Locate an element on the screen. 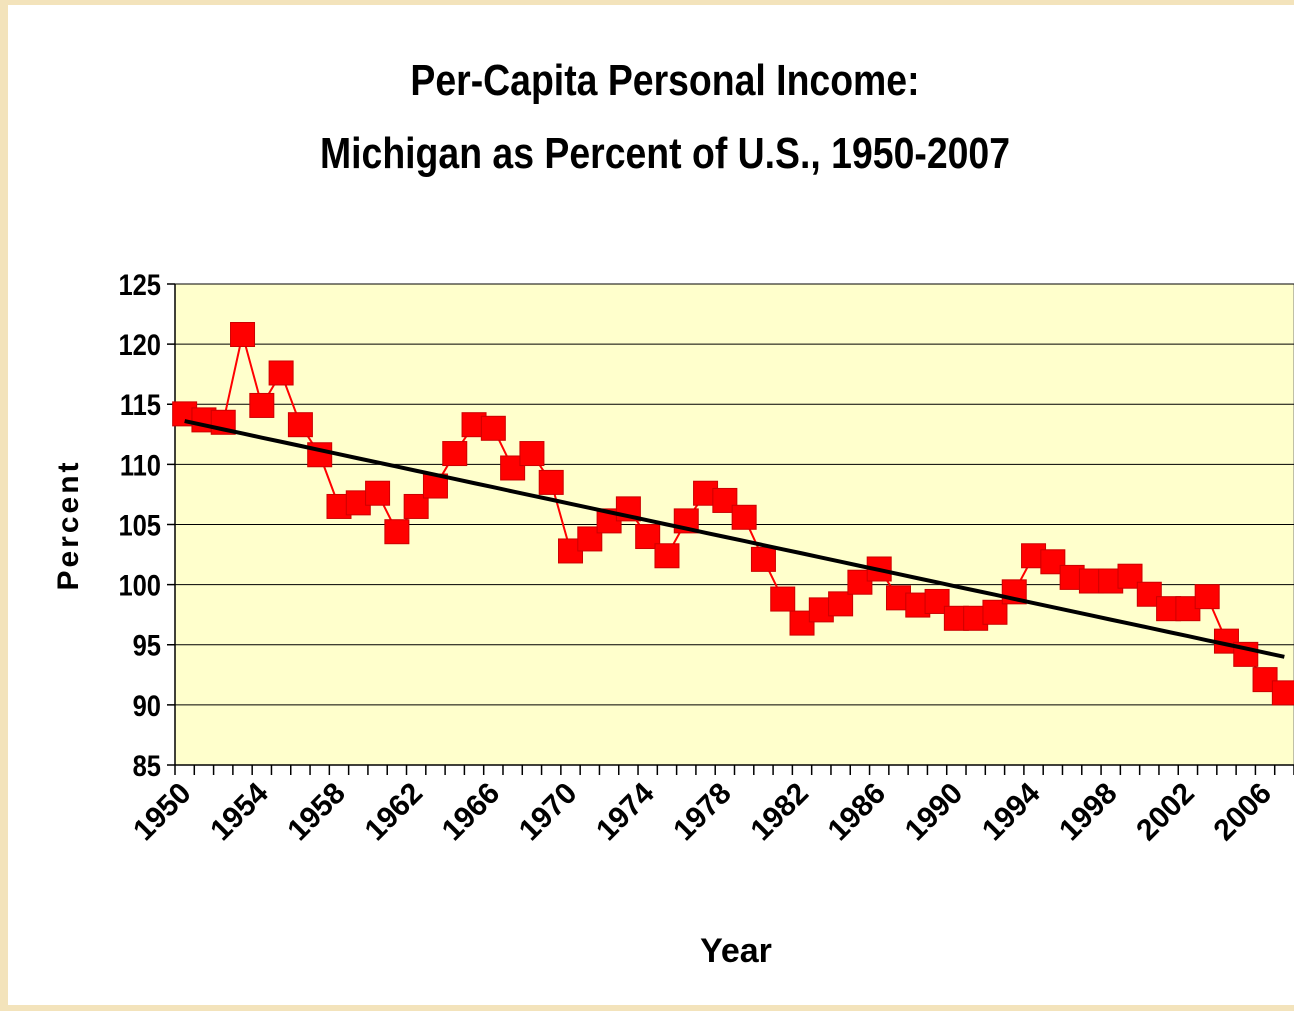 The width and height of the screenshot is (1294, 1011). y-axis-label: Percent is located at coordinates (68, 524).